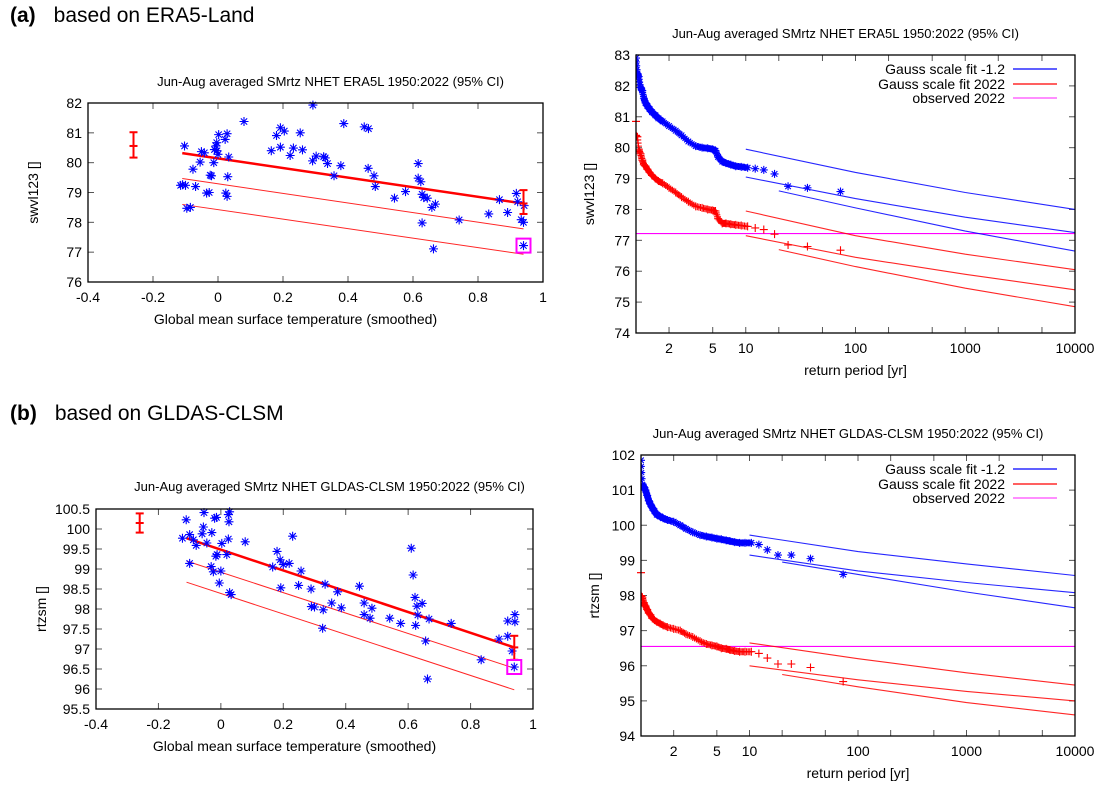  Describe the element at coordinates (622, 55) in the screenshot. I see `y-tick-label: 83` at that location.